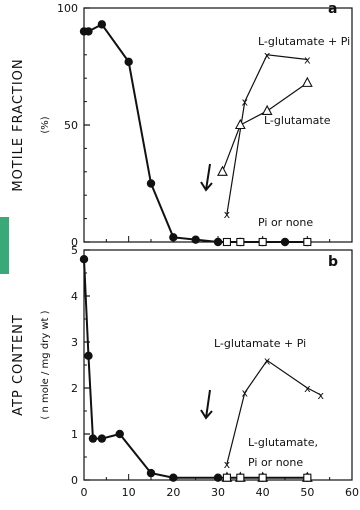  What do you see at coordinates (264, 127) in the screenshot?
I see `panel-a-series-open-triangle-line` at bounding box center [264, 127].